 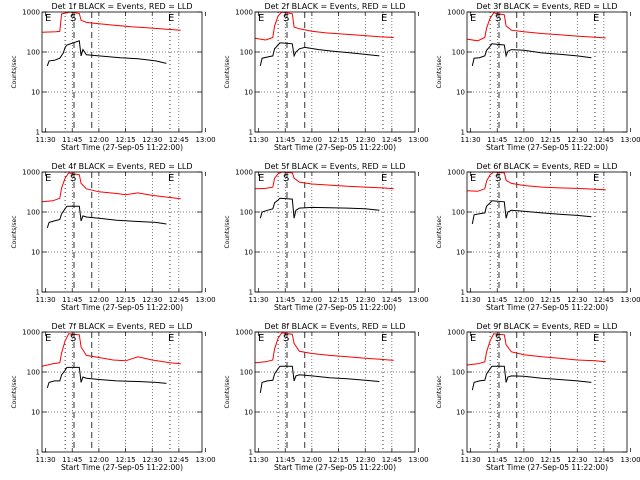 I want to click on chart-title: Det 4f BLACK = Events, RED = LLD, so click(x=121, y=166).